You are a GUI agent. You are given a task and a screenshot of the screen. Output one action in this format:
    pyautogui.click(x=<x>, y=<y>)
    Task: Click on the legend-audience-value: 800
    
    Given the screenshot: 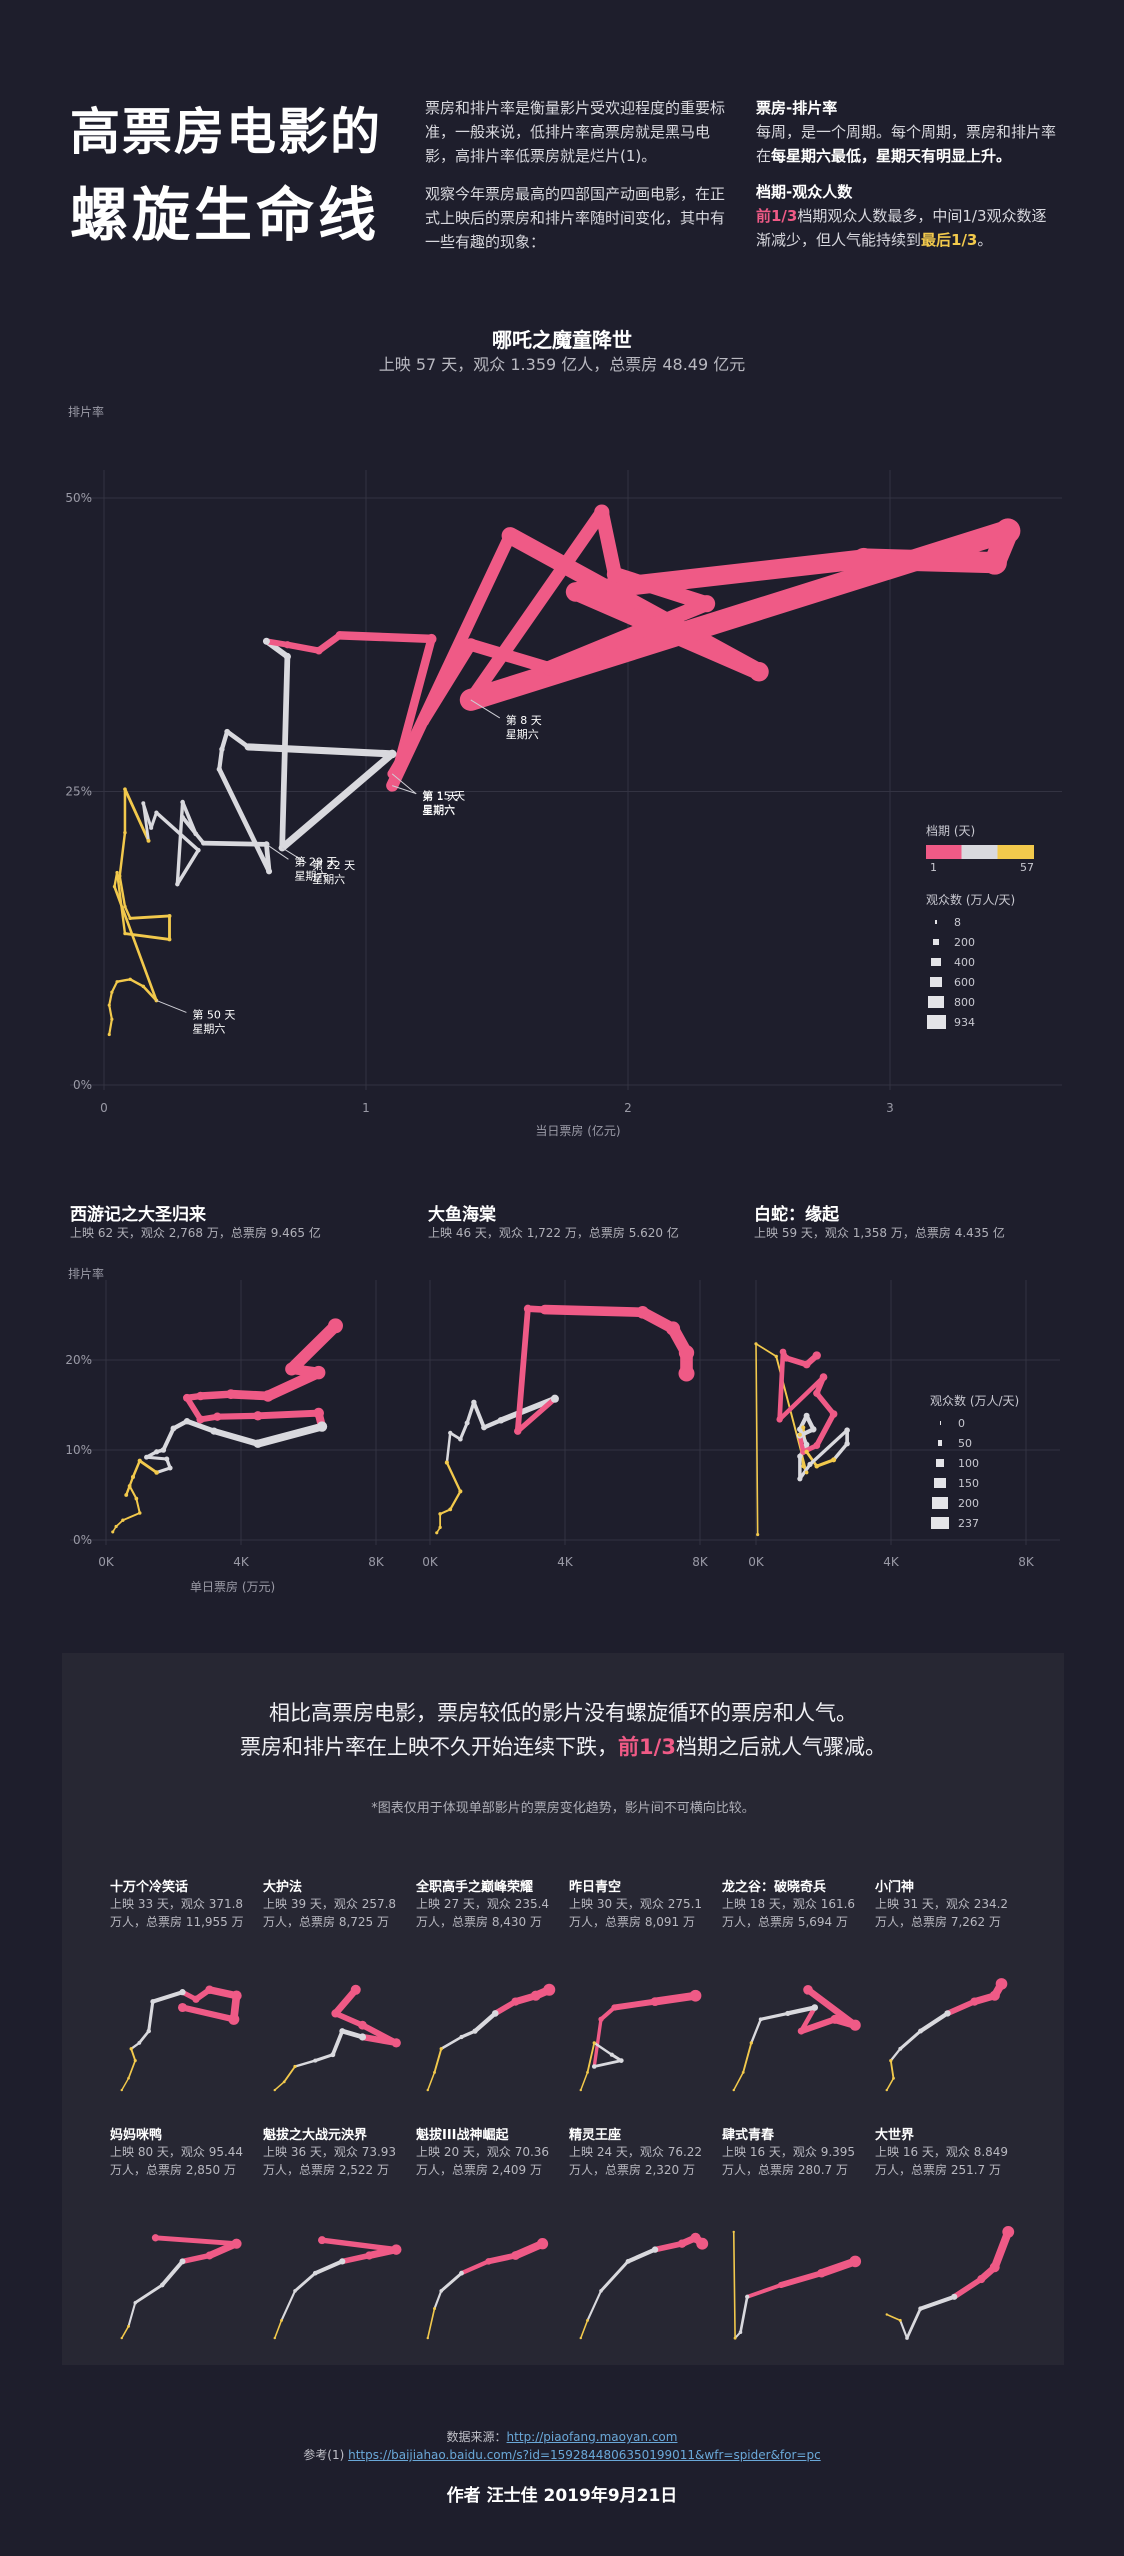 What is the action you would take?
    pyautogui.click(x=964, y=1002)
    